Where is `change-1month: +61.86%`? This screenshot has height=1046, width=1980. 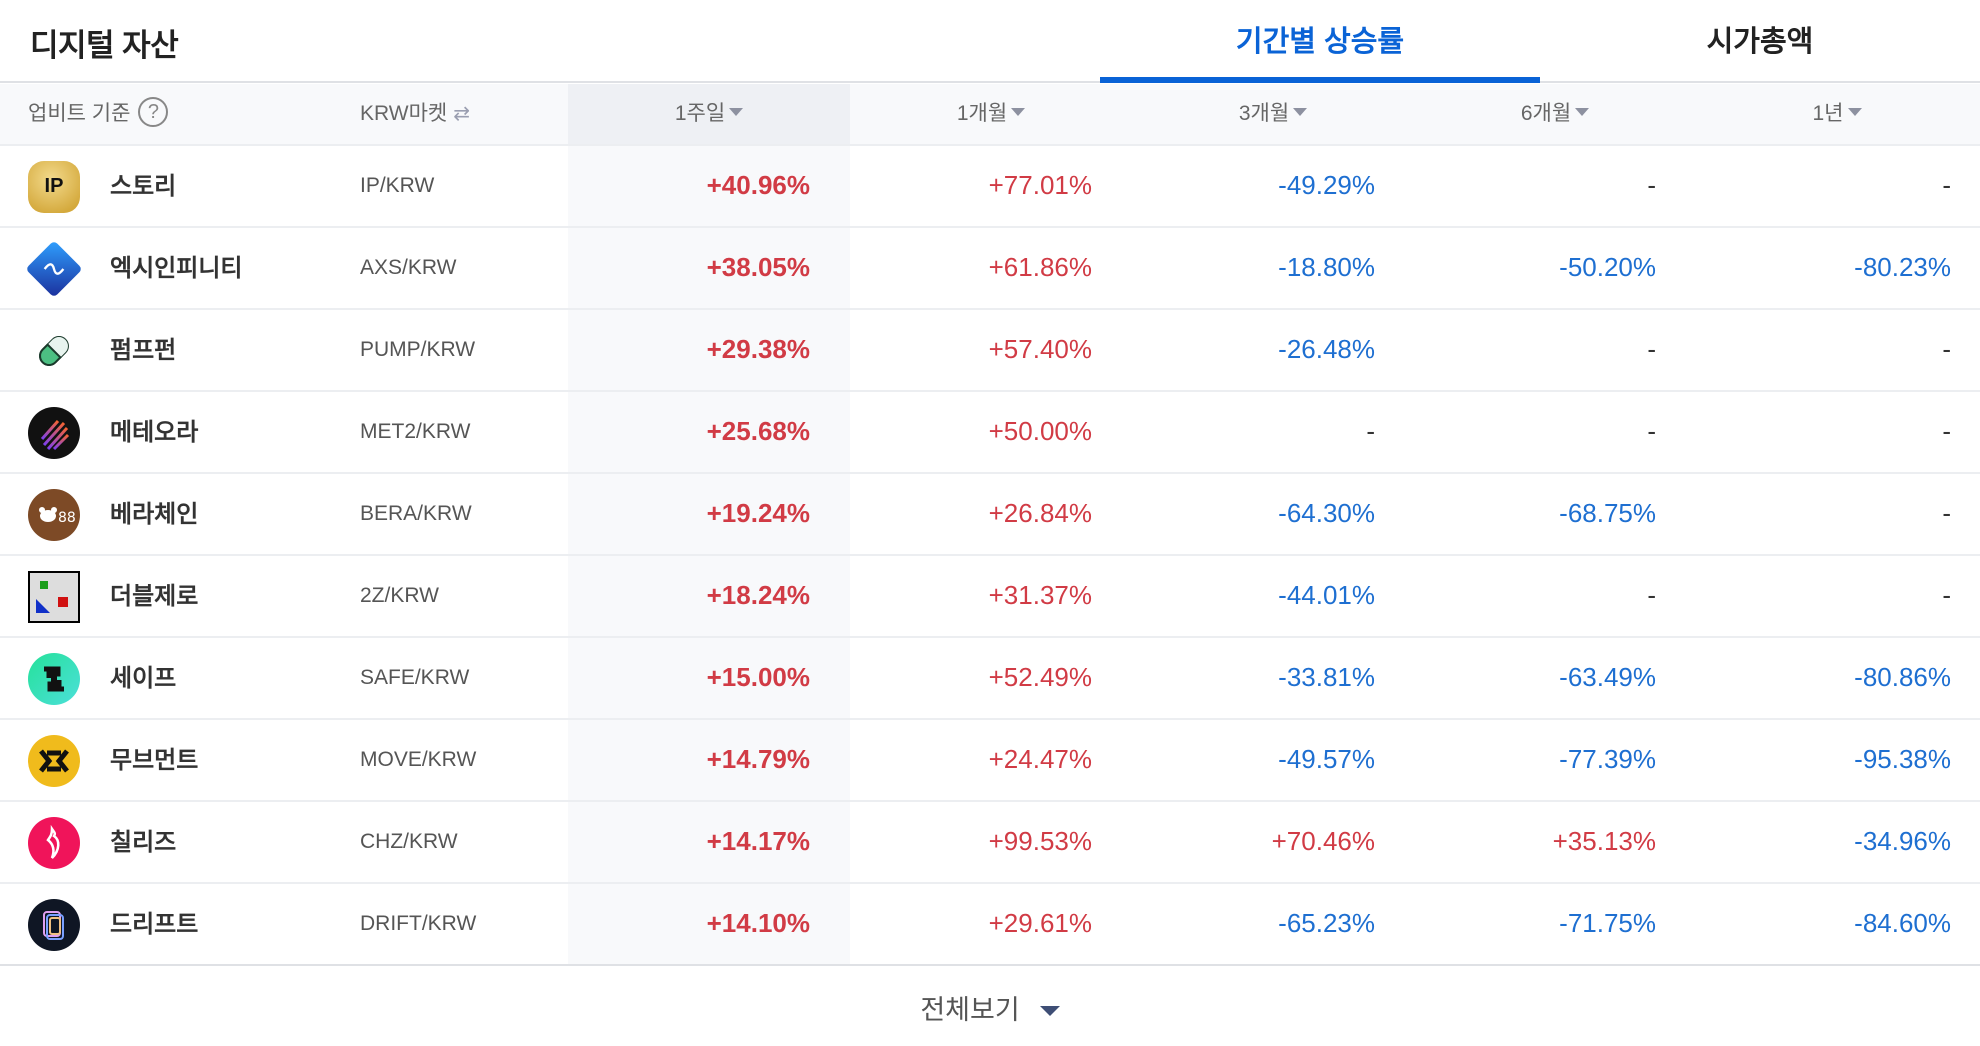
change-1month: +61.86% is located at coordinates (1040, 267).